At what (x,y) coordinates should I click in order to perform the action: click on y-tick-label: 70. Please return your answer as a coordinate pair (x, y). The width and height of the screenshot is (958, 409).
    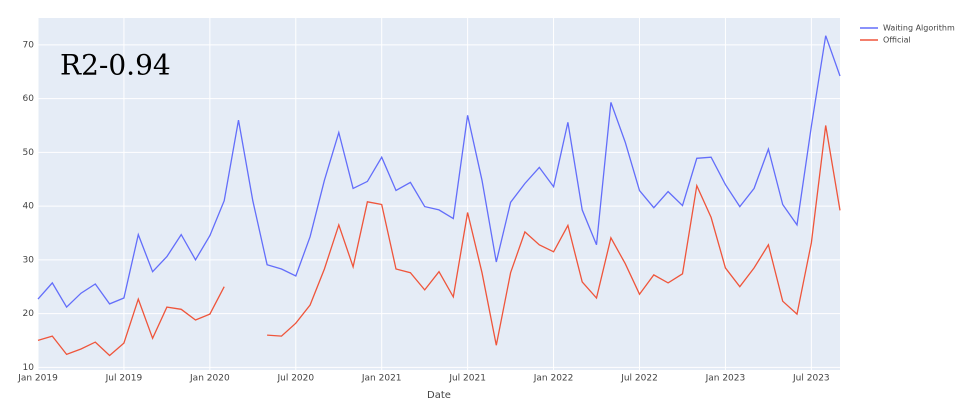
    Looking at the image, I should click on (29, 45).